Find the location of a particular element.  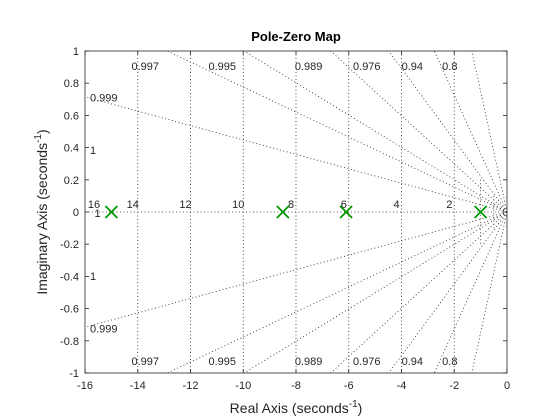

y-tick-label: 0 is located at coordinates (76, 213).